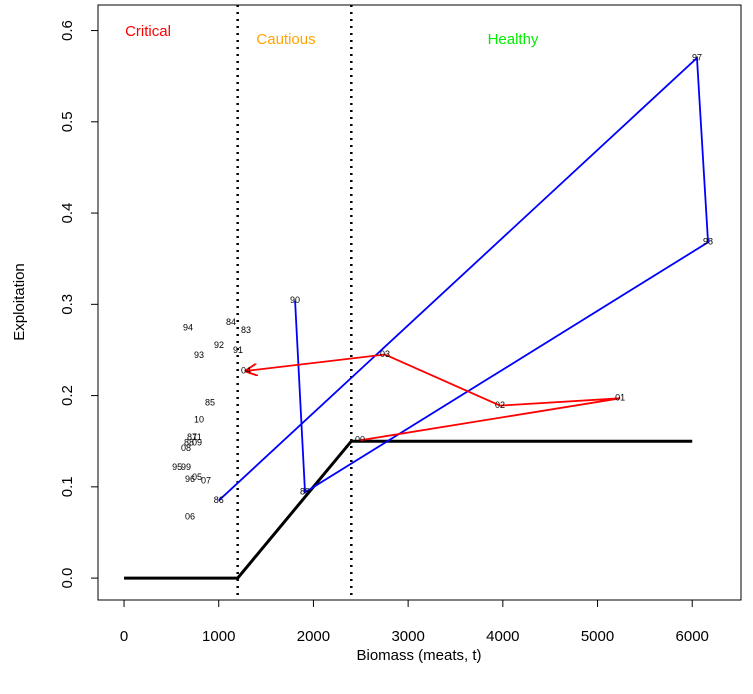  I want to click on point-label: 05, so click(197, 477).